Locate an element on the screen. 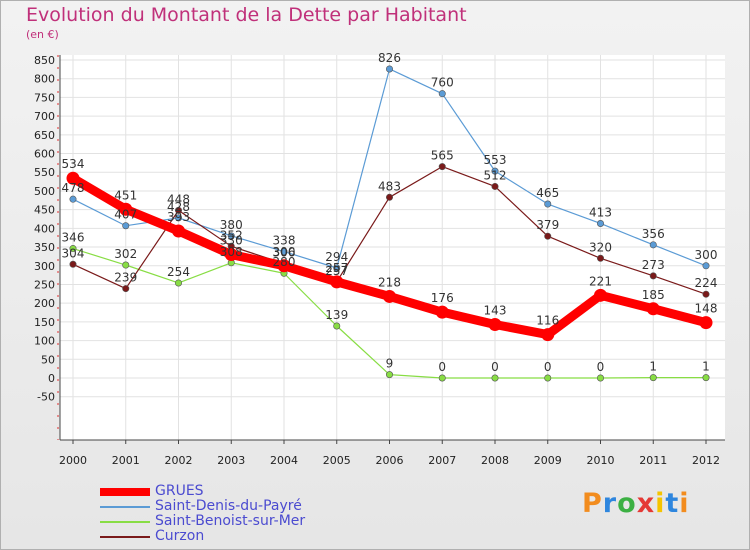 The height and width of the screenshot is (550, 750). data-label-saint-denis-du-payre: 407 is located at coordinates (125, 215).